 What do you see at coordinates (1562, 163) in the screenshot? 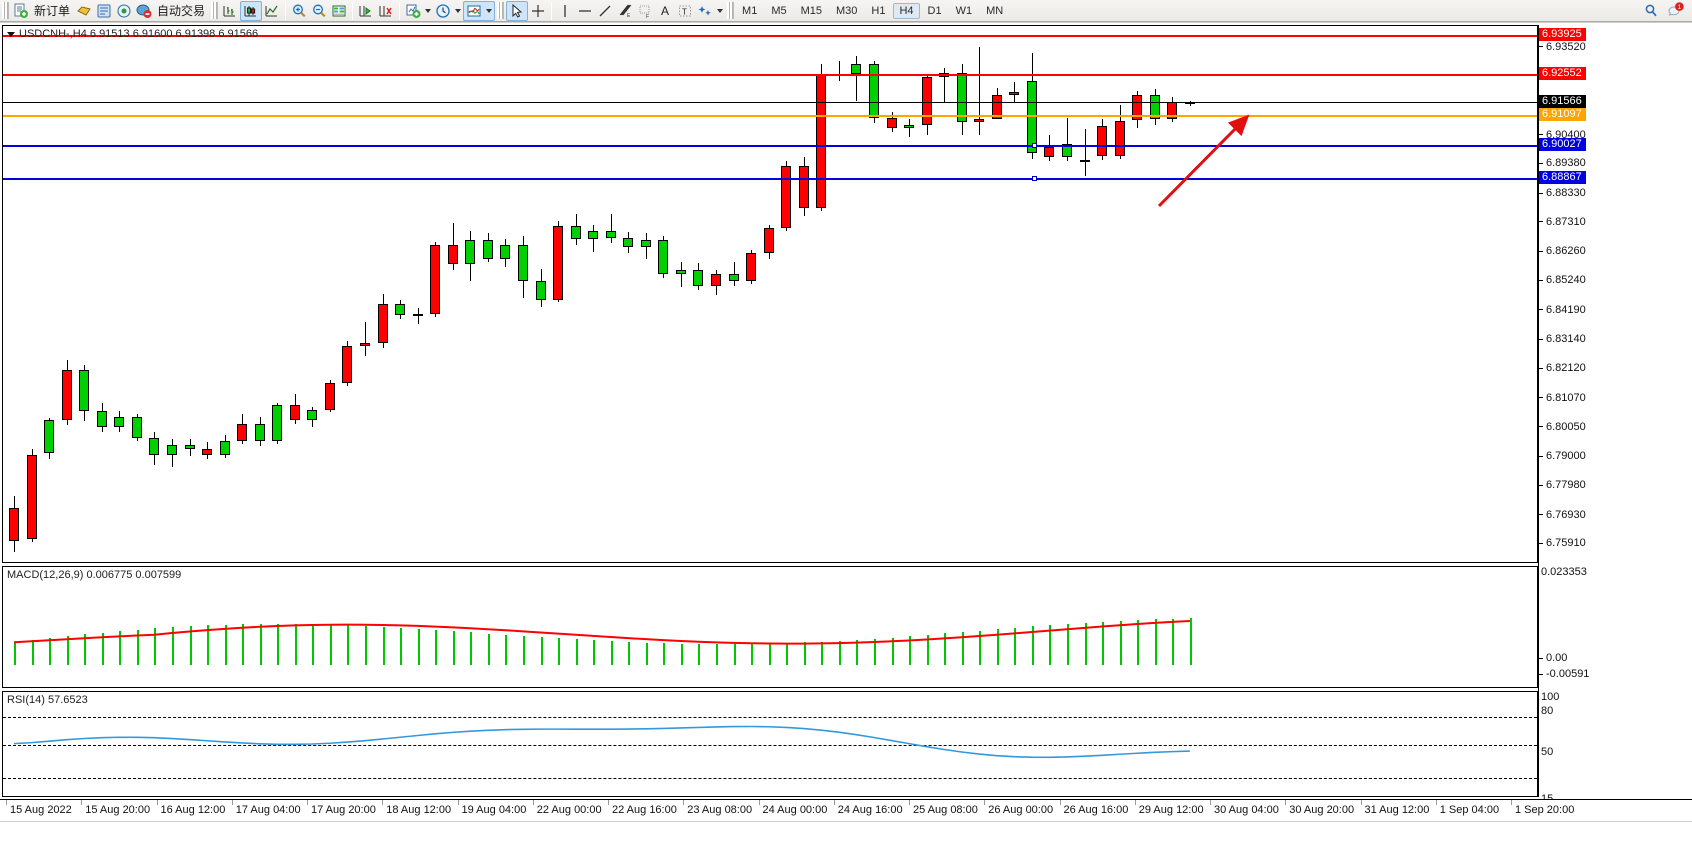
I see `price-tick: 6.89380` at bounding box center [1562, 163].